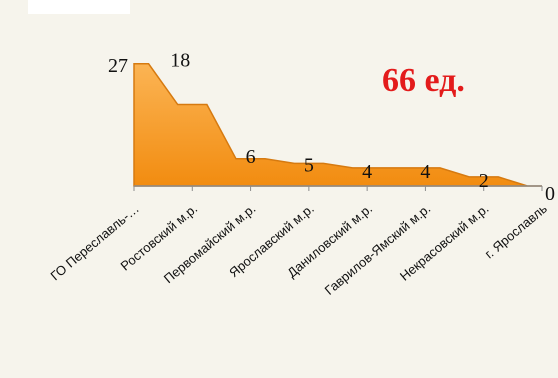  What do you see at coordinates (516, 231) in the screenshot?
I see `x-tick-label: г. Ярославль` at bounding box center [516, 231].